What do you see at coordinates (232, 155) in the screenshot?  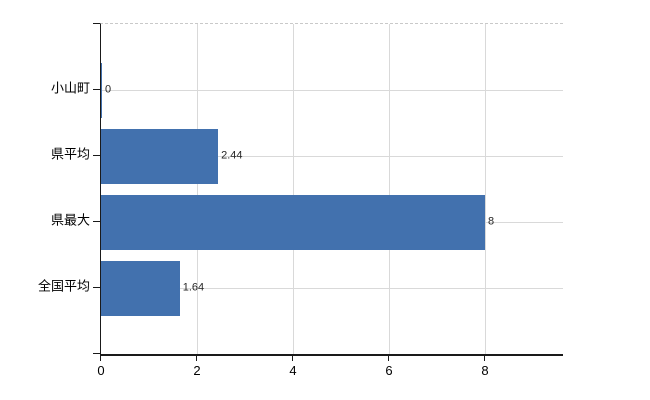 I see `value-label: 2.44` at bounding box center [232, 155].